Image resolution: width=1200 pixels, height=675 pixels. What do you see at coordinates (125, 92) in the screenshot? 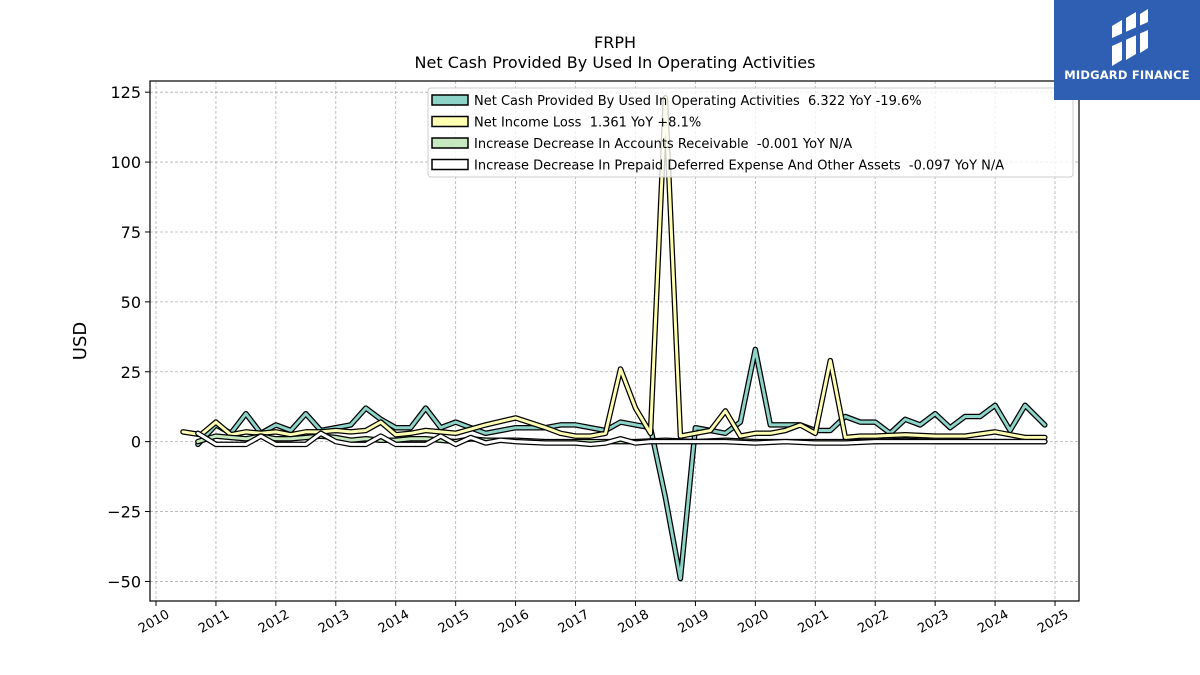
I see `y-tick-label: 125` at bounding box center [125, 92].